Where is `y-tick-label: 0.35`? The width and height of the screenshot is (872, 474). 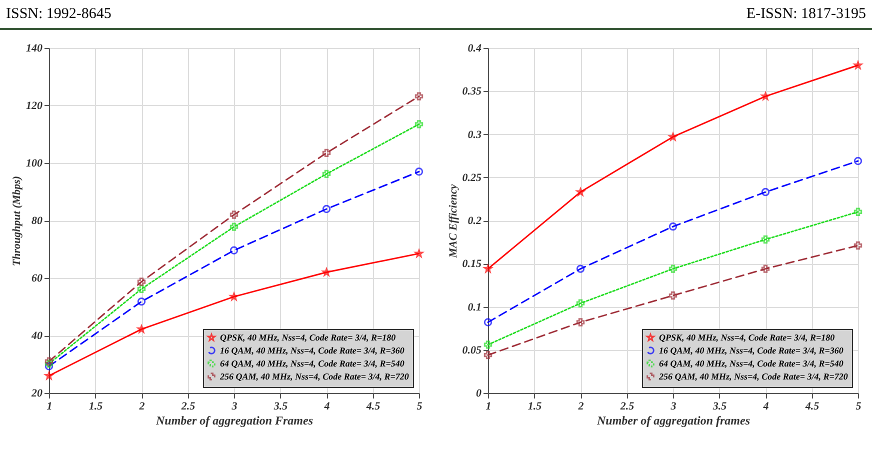 y-tick-label: 0.35 is located at coordinates (472, 92).